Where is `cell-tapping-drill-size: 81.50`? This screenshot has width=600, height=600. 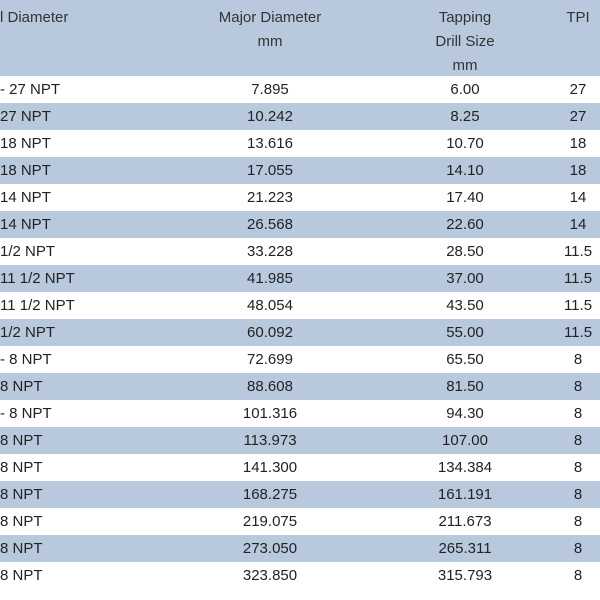
cell-tapping-drill-size: 81.50 is located at coordinates (465, 386).